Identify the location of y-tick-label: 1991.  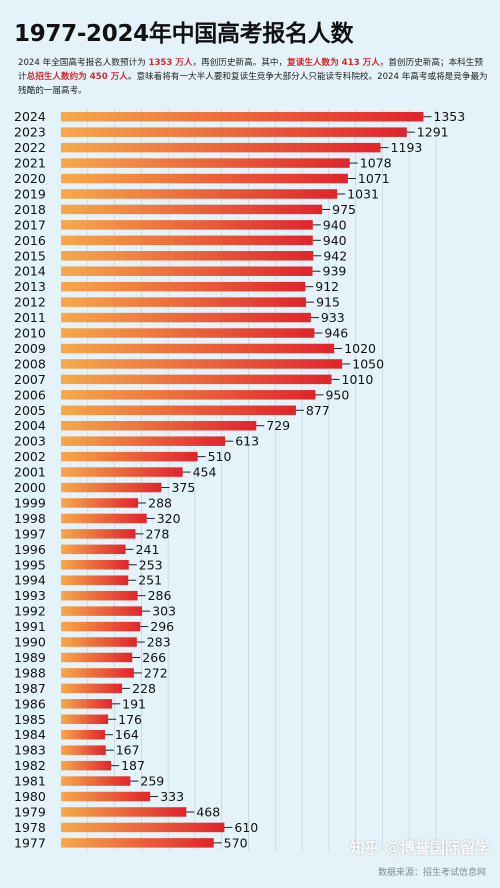
(30, 626).